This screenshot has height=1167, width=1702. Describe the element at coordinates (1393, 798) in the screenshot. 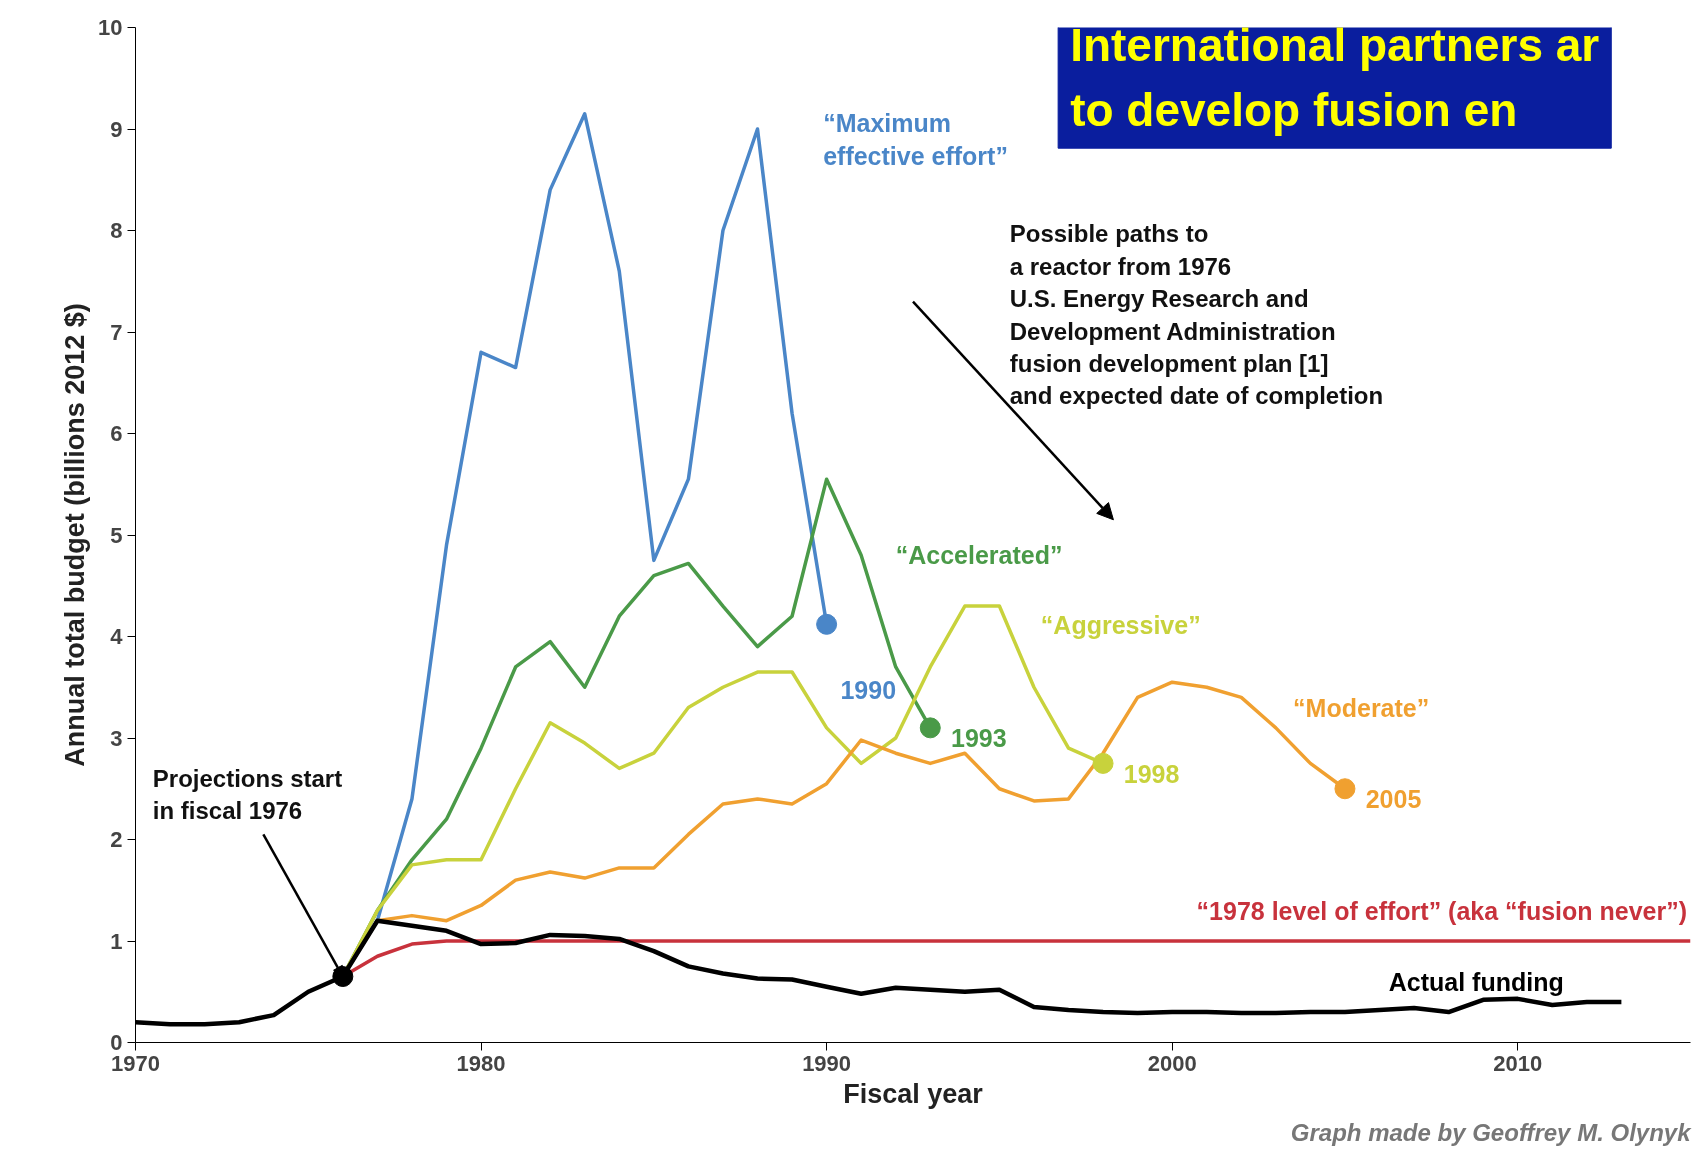

I see `annotation: 2005` at that location.